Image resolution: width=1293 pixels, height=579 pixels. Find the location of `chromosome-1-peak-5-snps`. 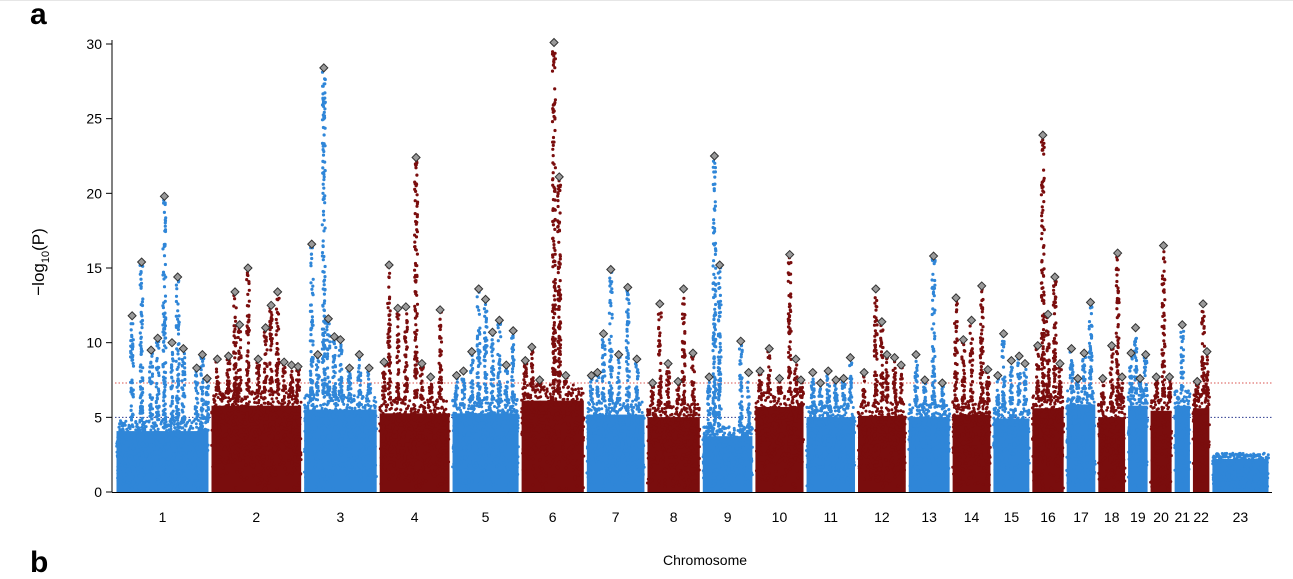

chromosome-1-peak-5-snps is located at coordinates (164, 310).